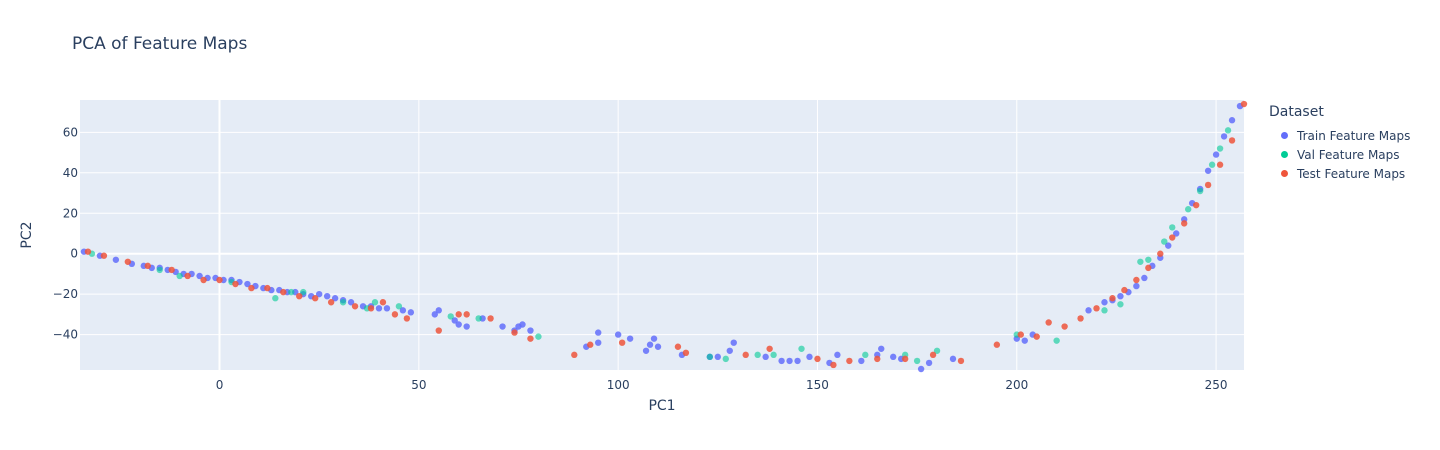 This screenshot has width=1440, height=450. Describe the element at coordinates (70, 132) in the screenshot. I see `y-tick-label: 60` at that location.